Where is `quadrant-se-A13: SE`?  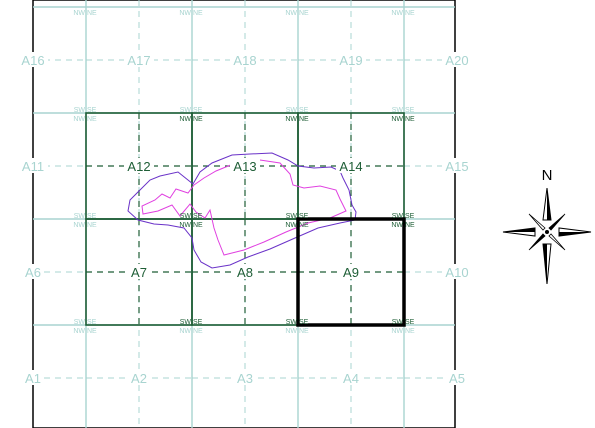
quadrant-se-A13: SE is located at coordinates (304, 216).